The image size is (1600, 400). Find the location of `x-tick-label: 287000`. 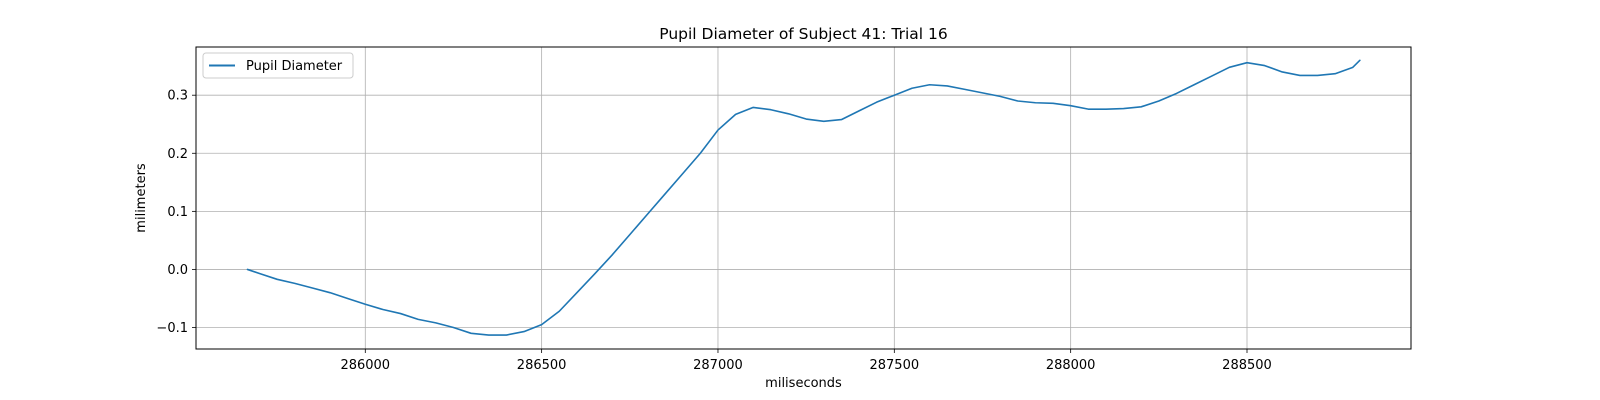

x-tick-label: 287000 is located at coordinates (718, 365).